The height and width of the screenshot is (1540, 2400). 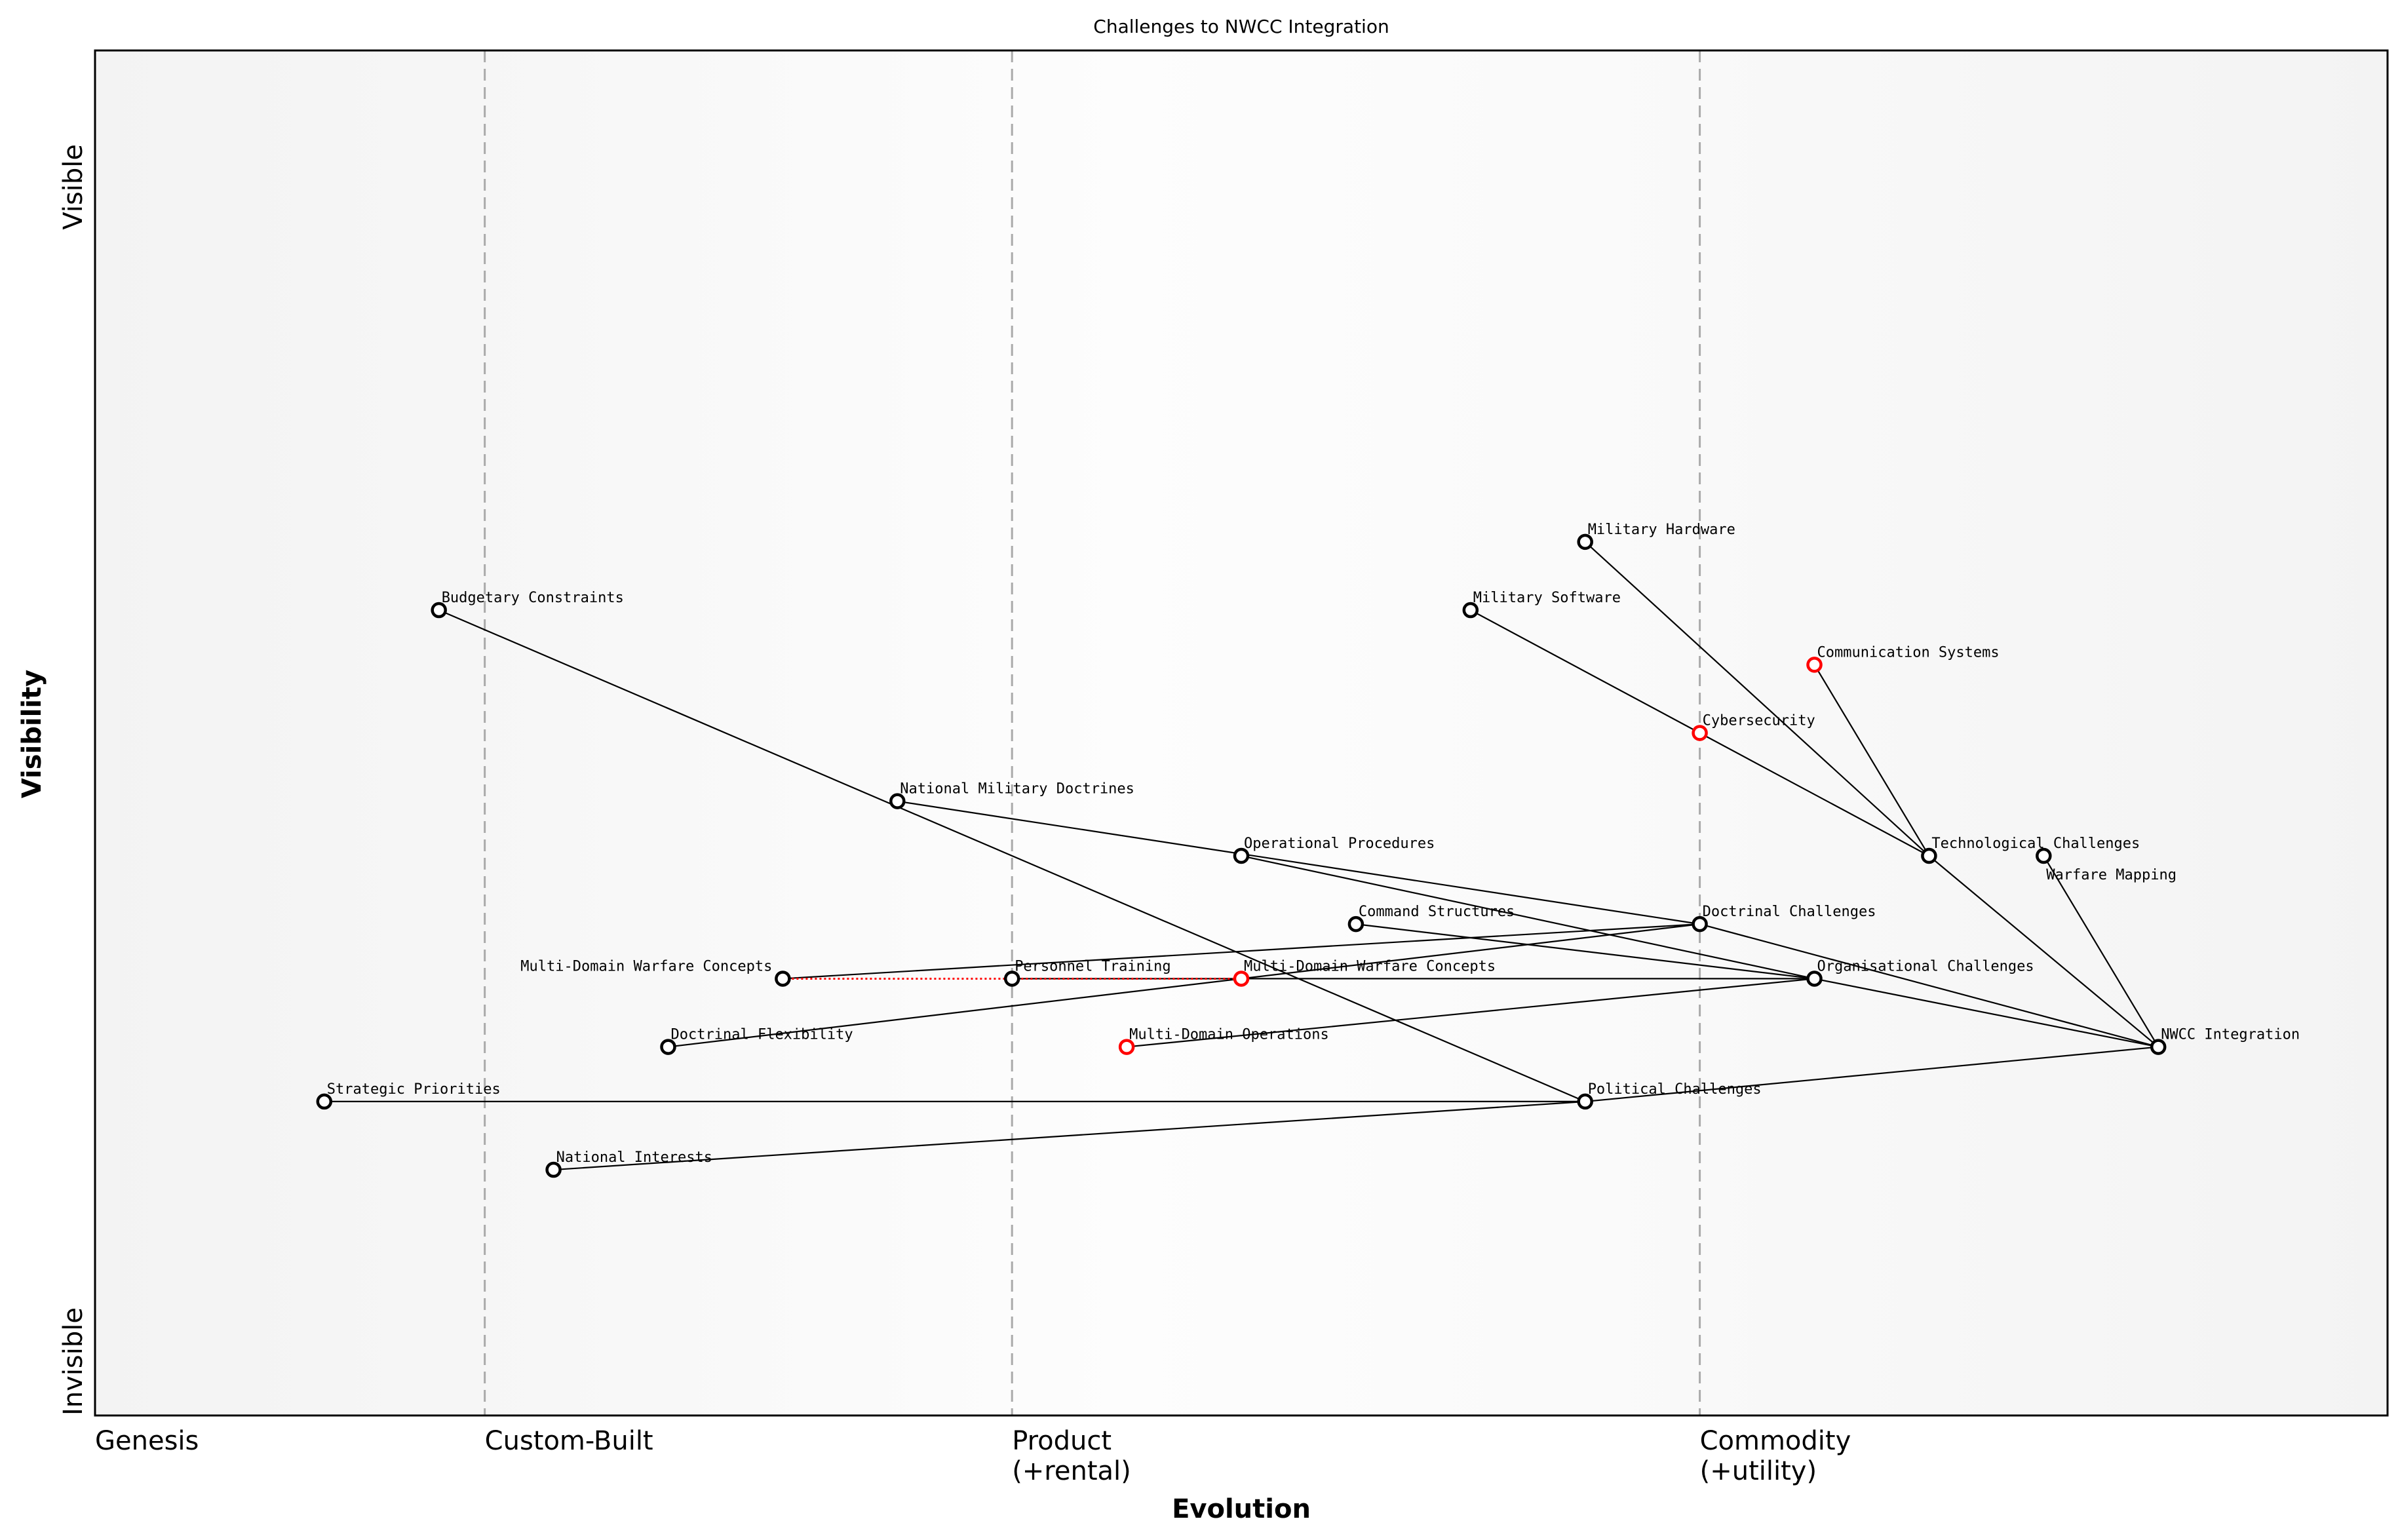 I want to click on node-label: Multi-Domain Operations, so click(x=1229, y=1035).